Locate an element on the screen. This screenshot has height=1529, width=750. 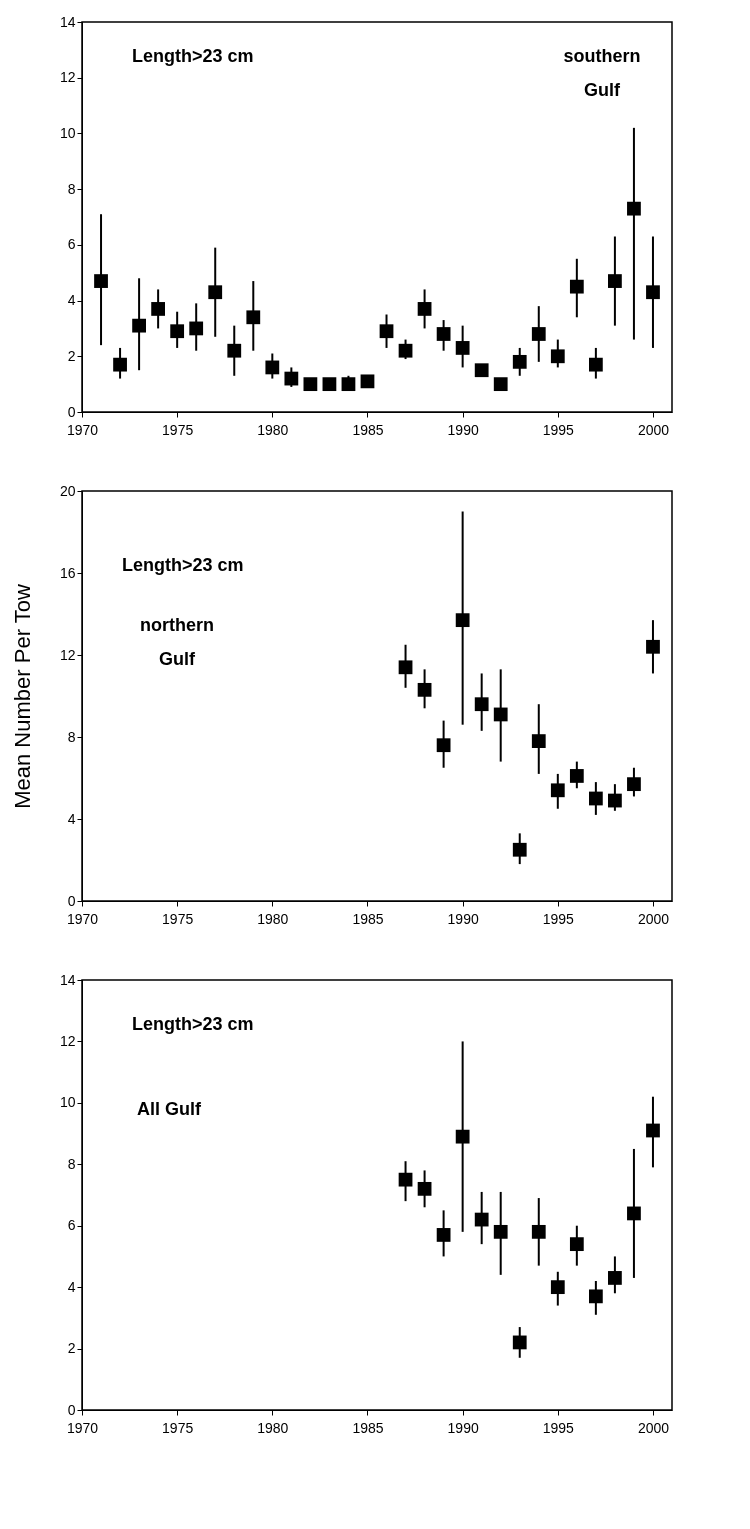
annotation: All Gulf is located at coordinates (169, 1109).